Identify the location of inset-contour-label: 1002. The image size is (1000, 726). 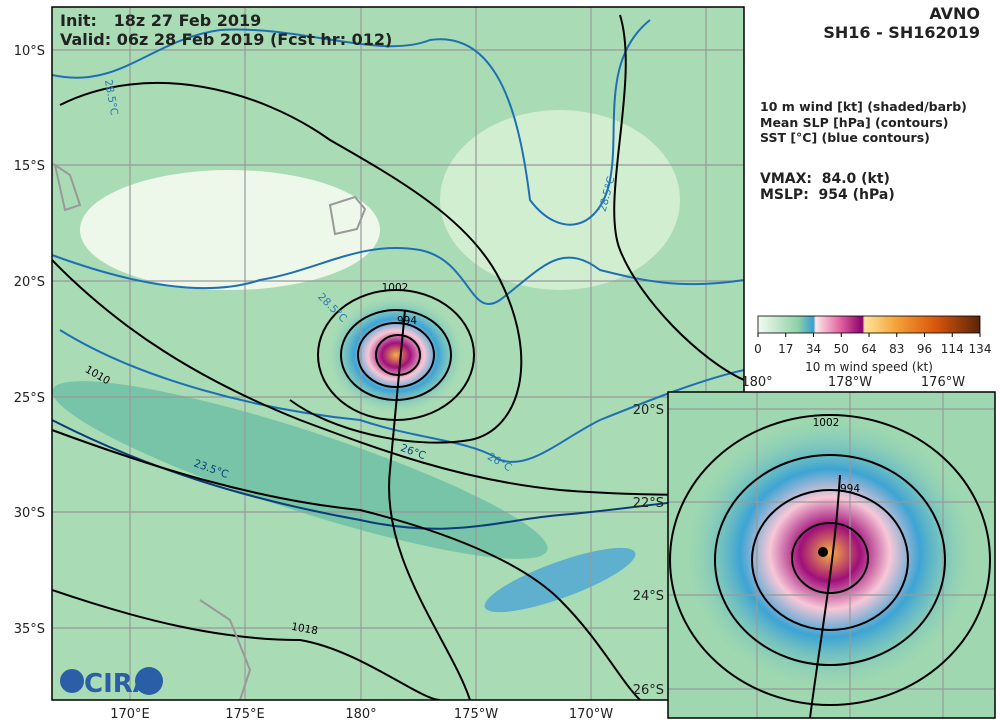
(826, 423).